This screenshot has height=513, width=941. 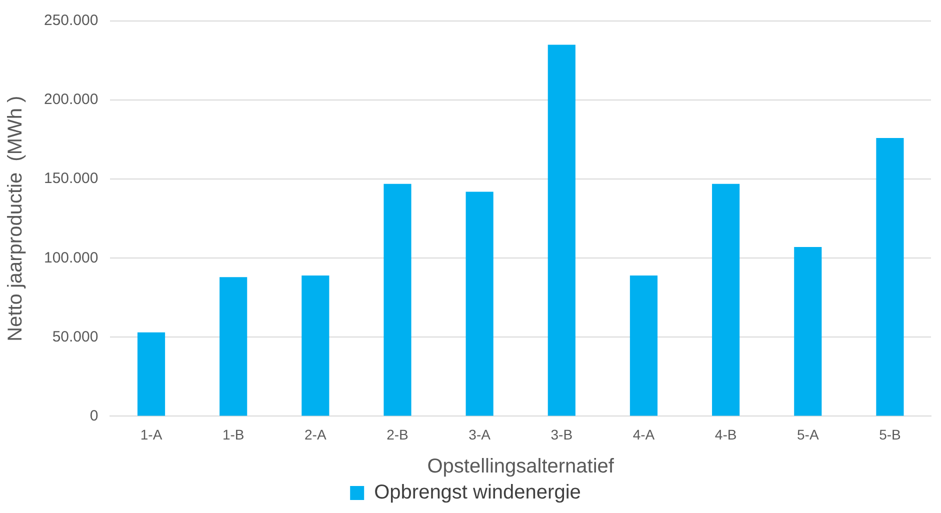 What do you see at coordinates (71, 21) in the screenshot?
I see `y-tick-label: 250.000` at bounding box center [71, 21].